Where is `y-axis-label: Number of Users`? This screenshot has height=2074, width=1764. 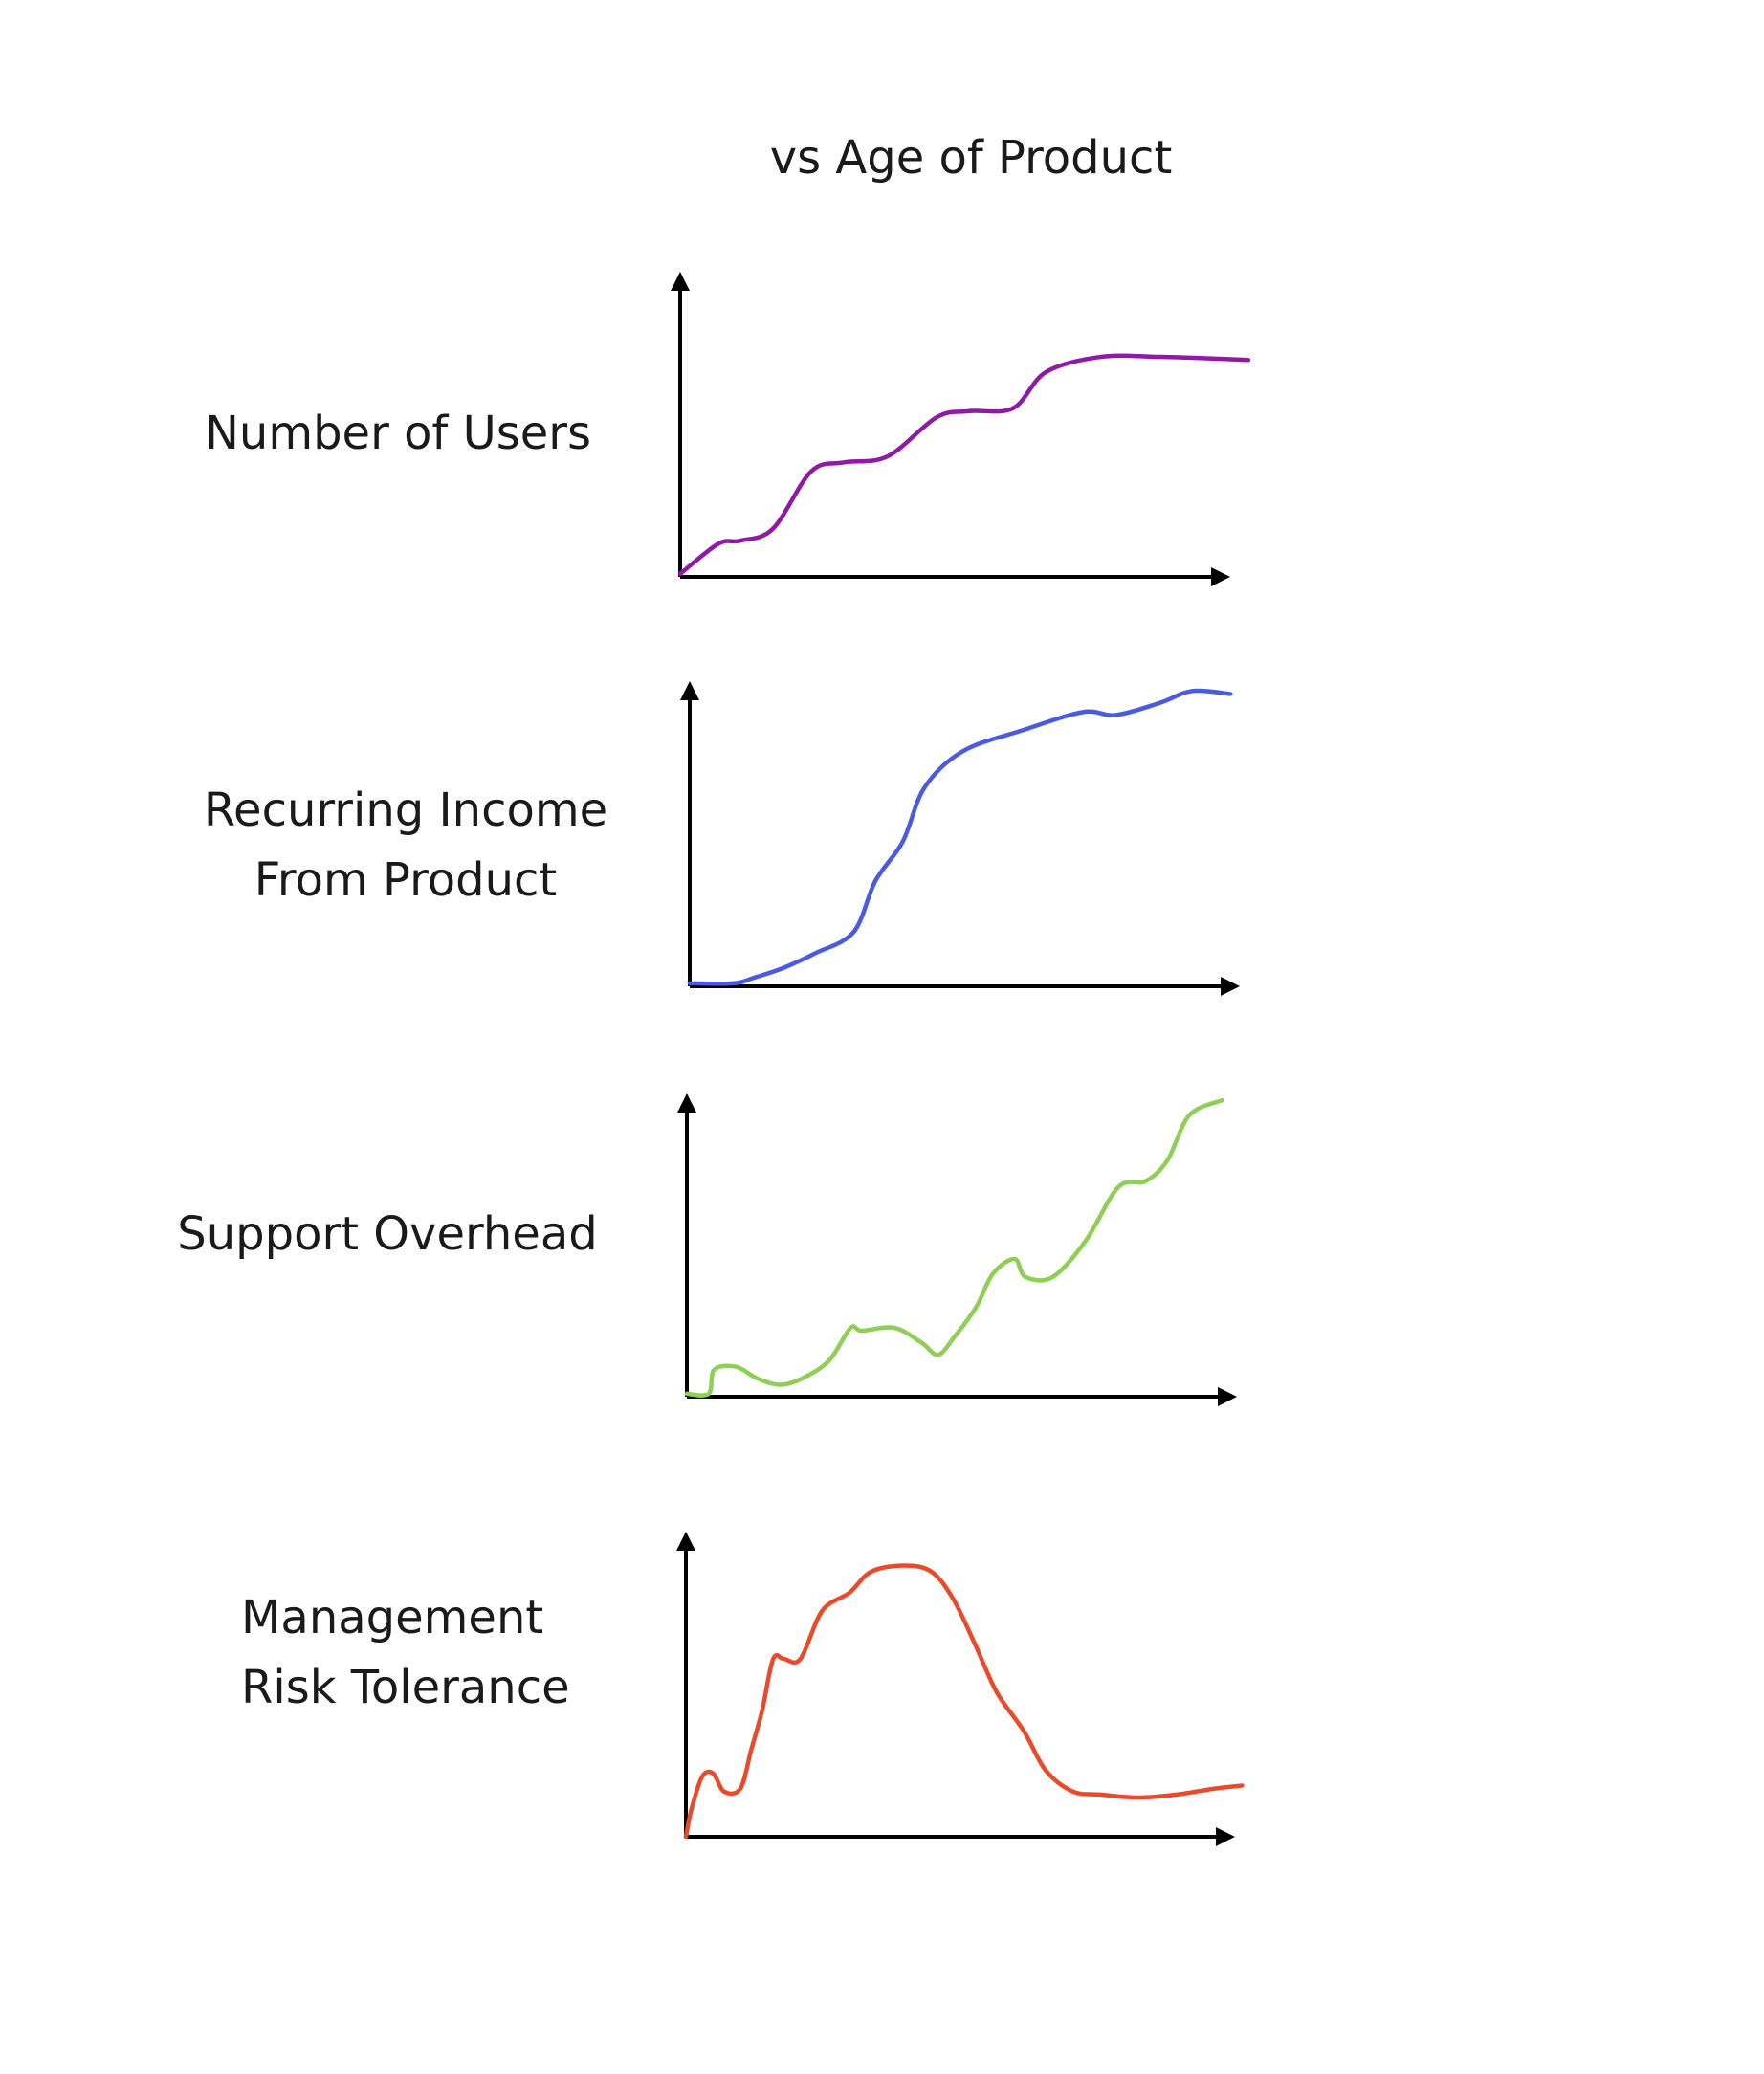
y-axis-label: Number of Users is located at coordinates (398, 433).